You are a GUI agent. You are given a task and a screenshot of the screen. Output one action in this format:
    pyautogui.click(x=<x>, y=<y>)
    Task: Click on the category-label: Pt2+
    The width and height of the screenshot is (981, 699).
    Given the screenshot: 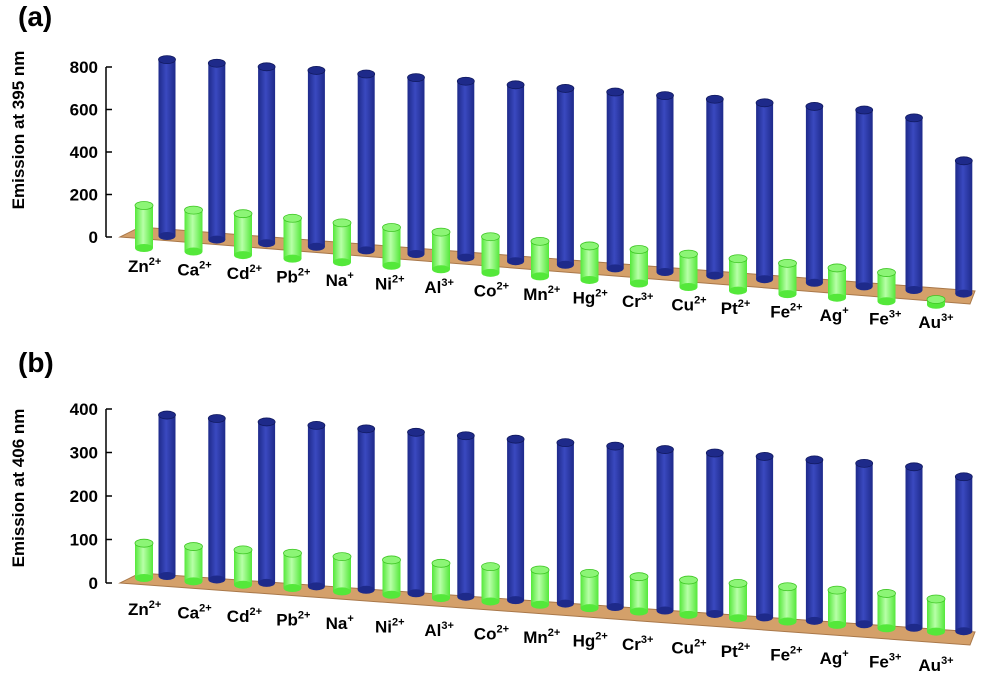 What is the action you would take?
    pyautogui.click(x=736, y=308)
    